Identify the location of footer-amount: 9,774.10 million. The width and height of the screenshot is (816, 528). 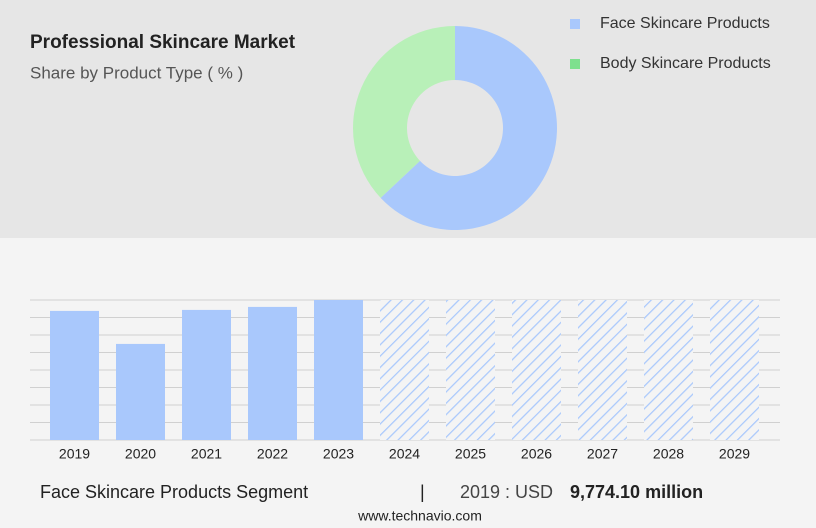
(636, 492).